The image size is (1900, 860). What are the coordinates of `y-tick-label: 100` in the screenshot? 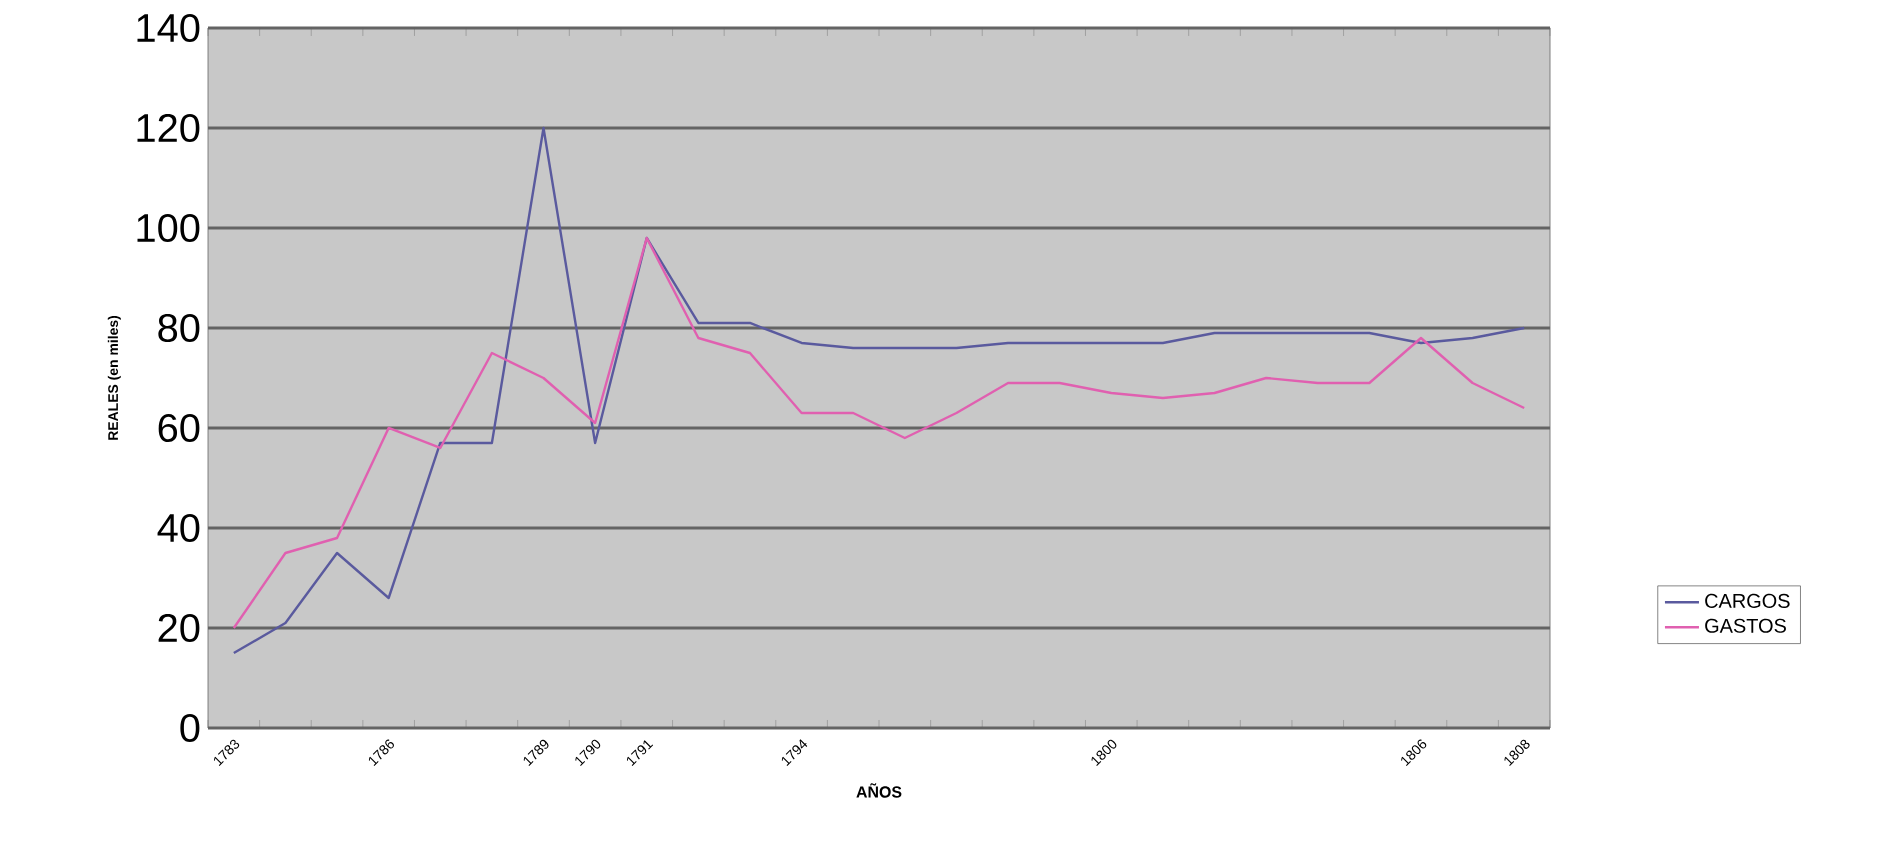 It's located at (168, 228).